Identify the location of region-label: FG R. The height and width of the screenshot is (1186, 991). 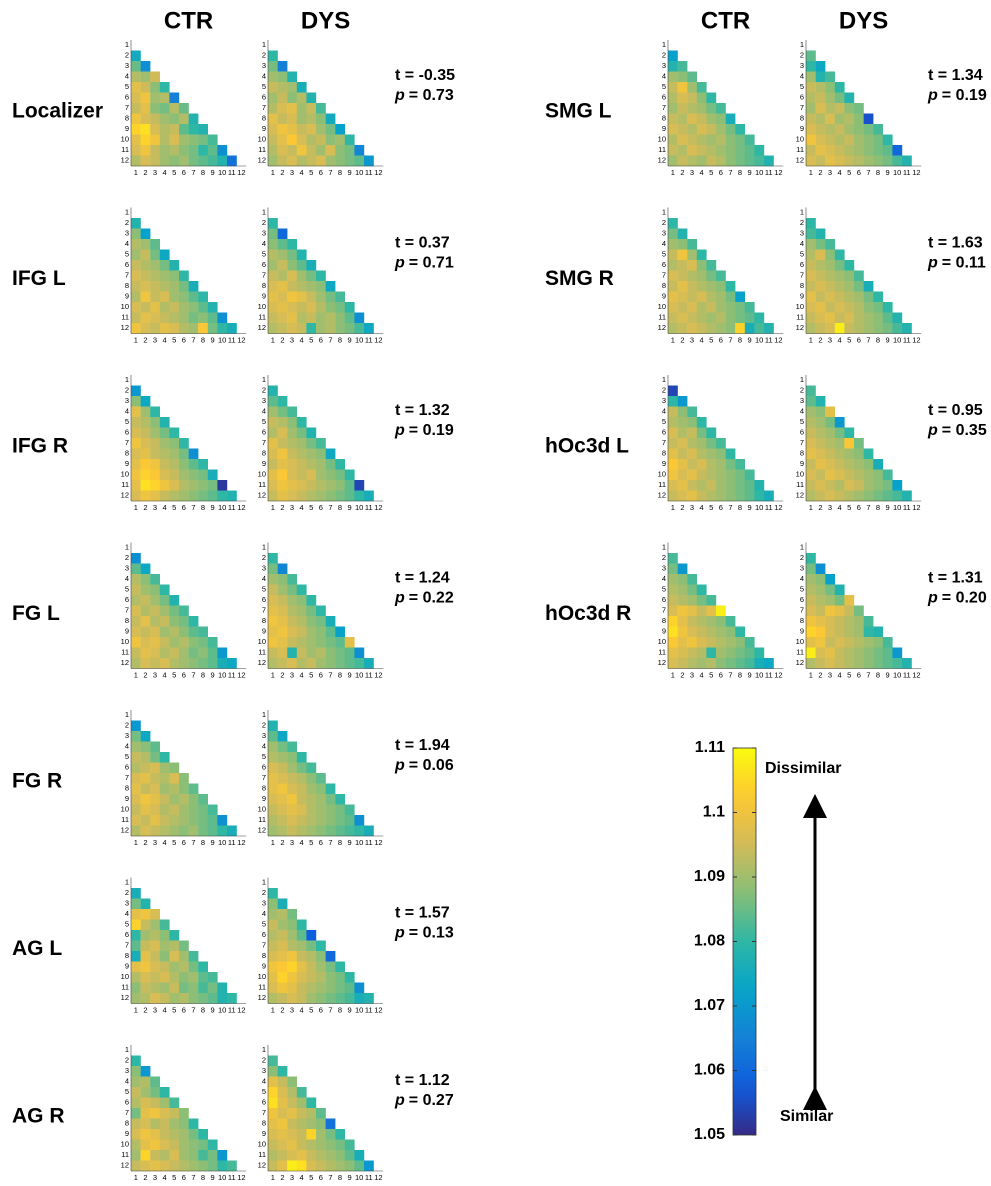
(37, 781).